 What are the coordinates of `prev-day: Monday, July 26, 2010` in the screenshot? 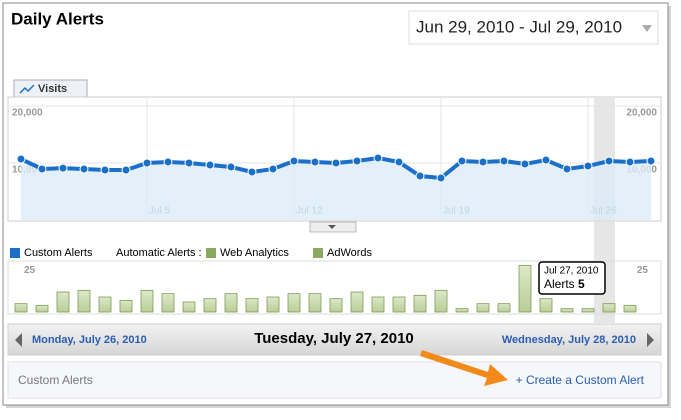 It's located at (89, 340).